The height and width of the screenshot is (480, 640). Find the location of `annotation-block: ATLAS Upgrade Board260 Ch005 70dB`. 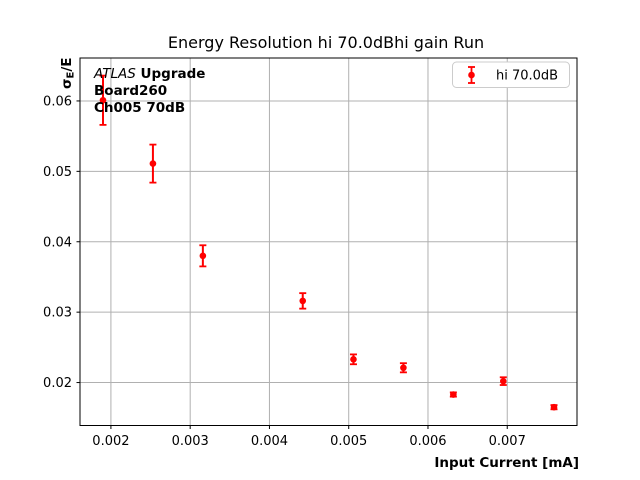

annotation-block: ATLAS Upgrade Board260 Ch005 70dB is located at coordinates (149, 91).